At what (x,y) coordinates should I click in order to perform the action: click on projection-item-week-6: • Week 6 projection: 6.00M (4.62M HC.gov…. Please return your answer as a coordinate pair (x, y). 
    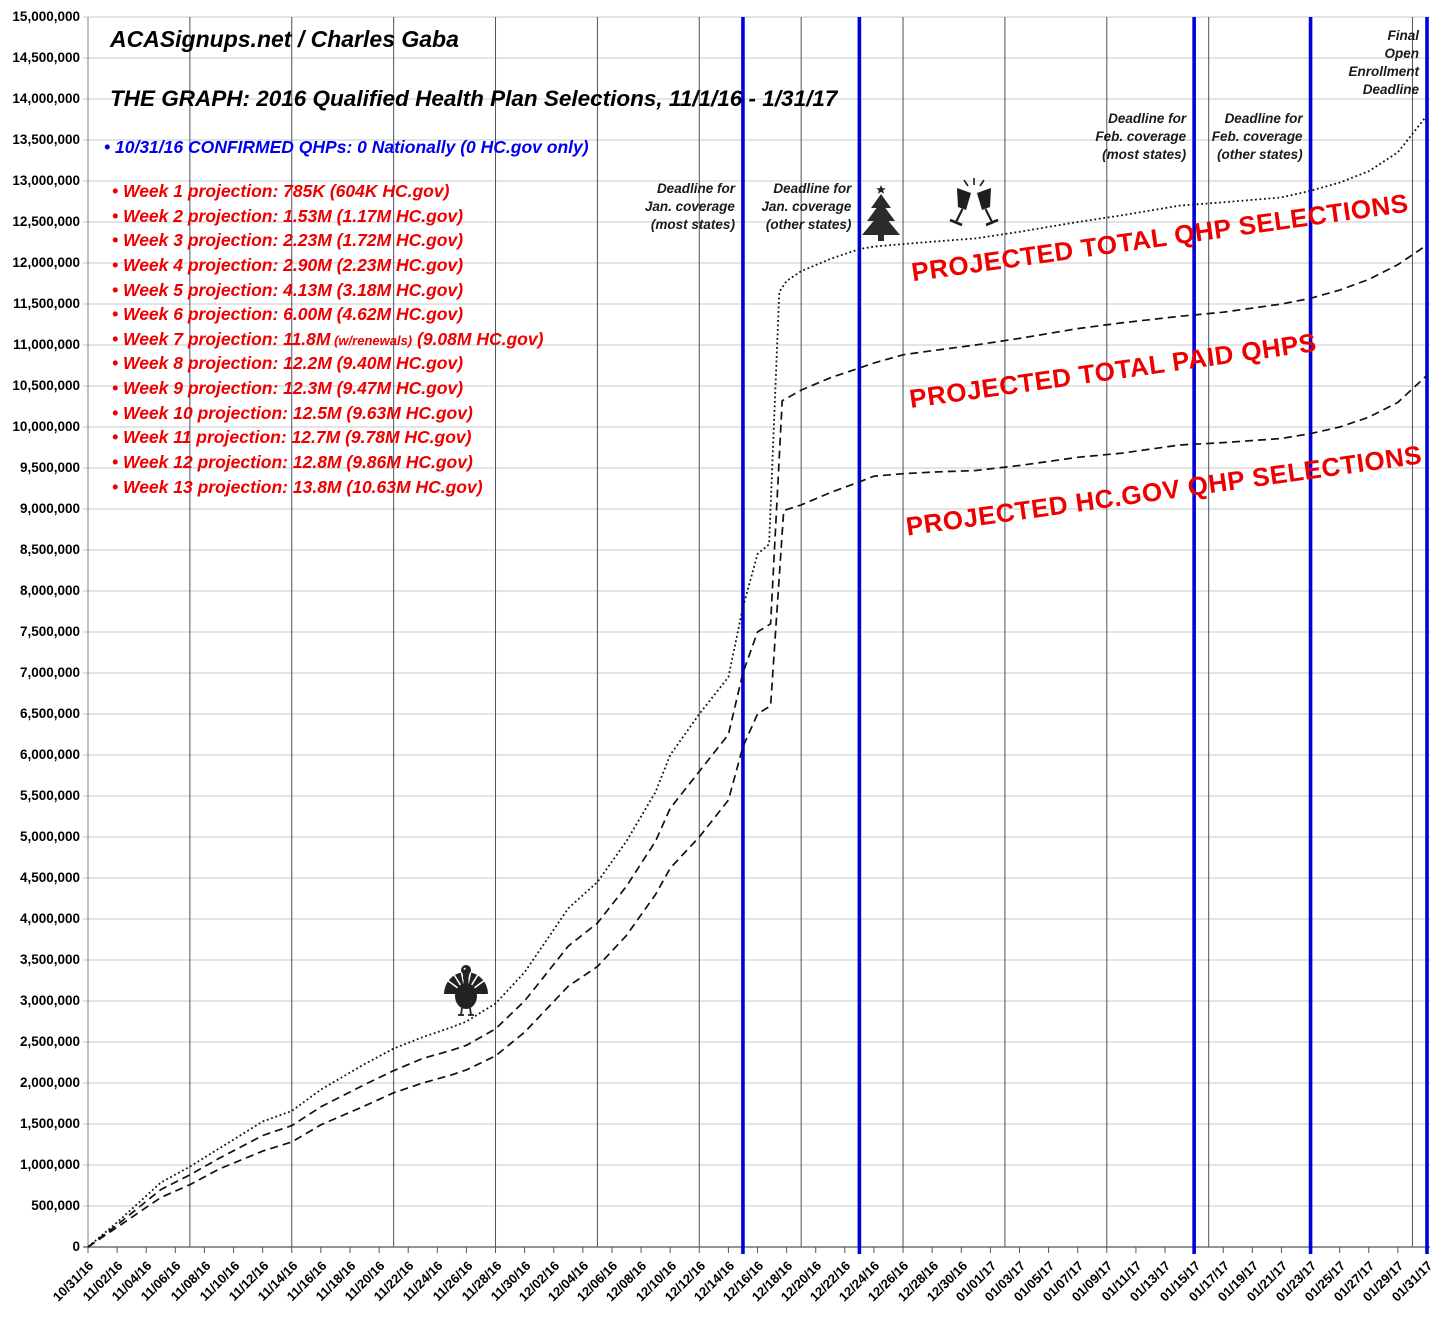
    Looking at the image, I should click on (288, 314).